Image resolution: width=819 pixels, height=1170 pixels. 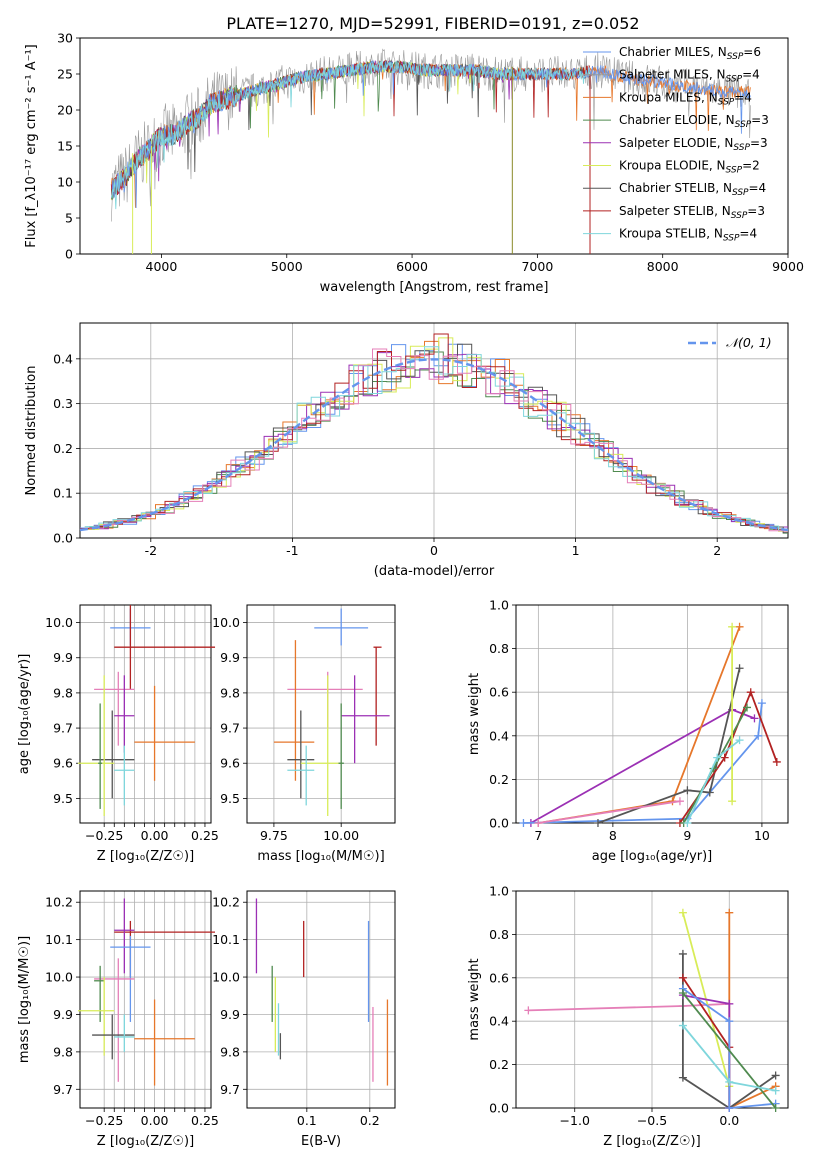 What do you see at coordinates (749, 342) in the screenshot?
I see `legend-label: 𝒩(0, 1)` at bounding box center [749, 342].